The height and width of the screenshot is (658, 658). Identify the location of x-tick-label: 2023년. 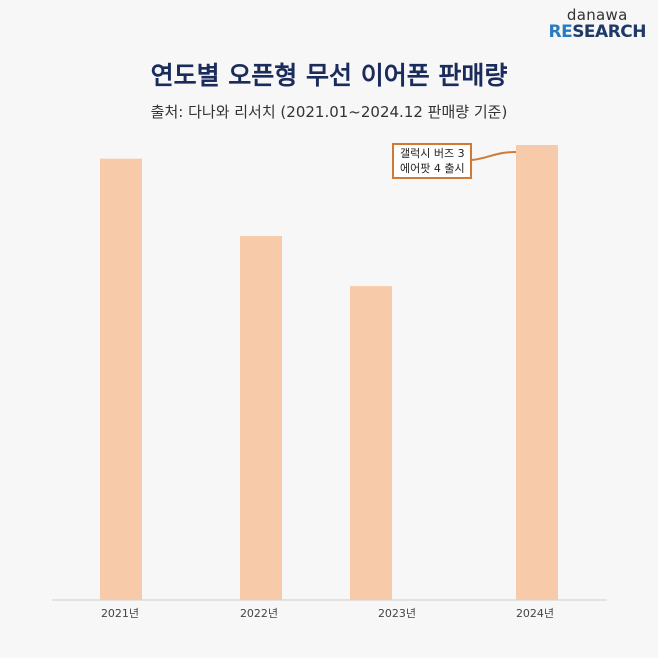
(397, 613).